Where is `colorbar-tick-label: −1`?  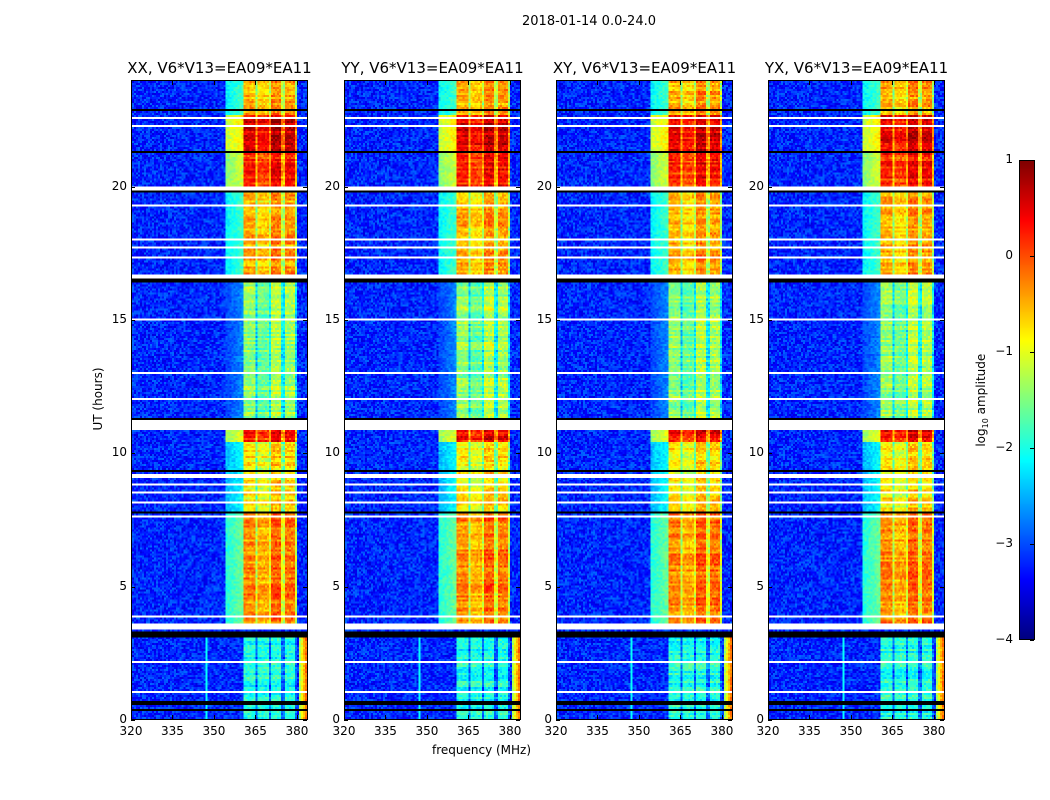 colorbar-tick-label: −1 is located at coordinates (1004, 351).